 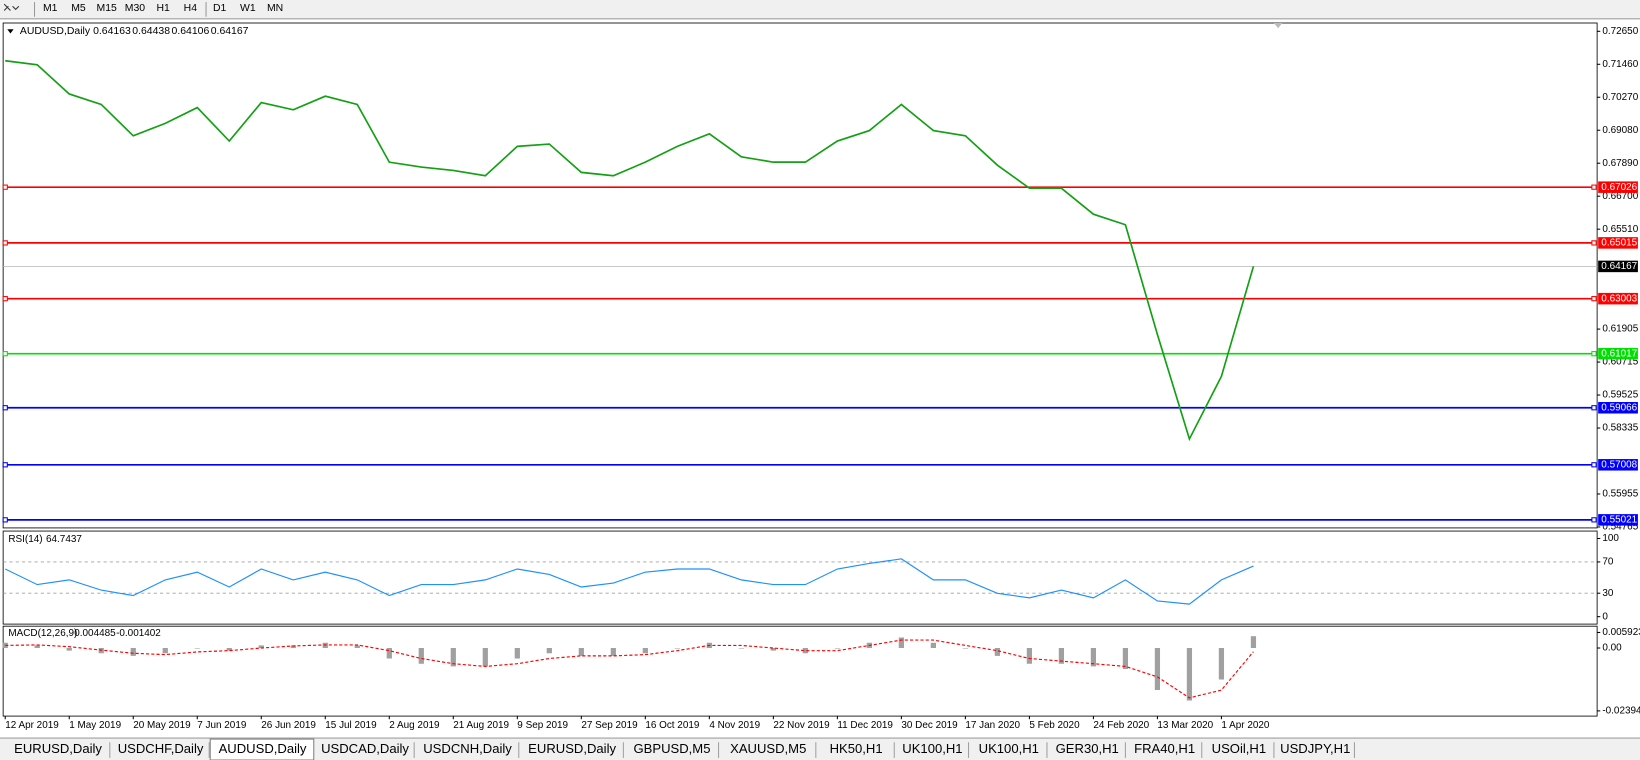 I want to click on tab-label: USOil,H1, so click(x=1239, y=748).